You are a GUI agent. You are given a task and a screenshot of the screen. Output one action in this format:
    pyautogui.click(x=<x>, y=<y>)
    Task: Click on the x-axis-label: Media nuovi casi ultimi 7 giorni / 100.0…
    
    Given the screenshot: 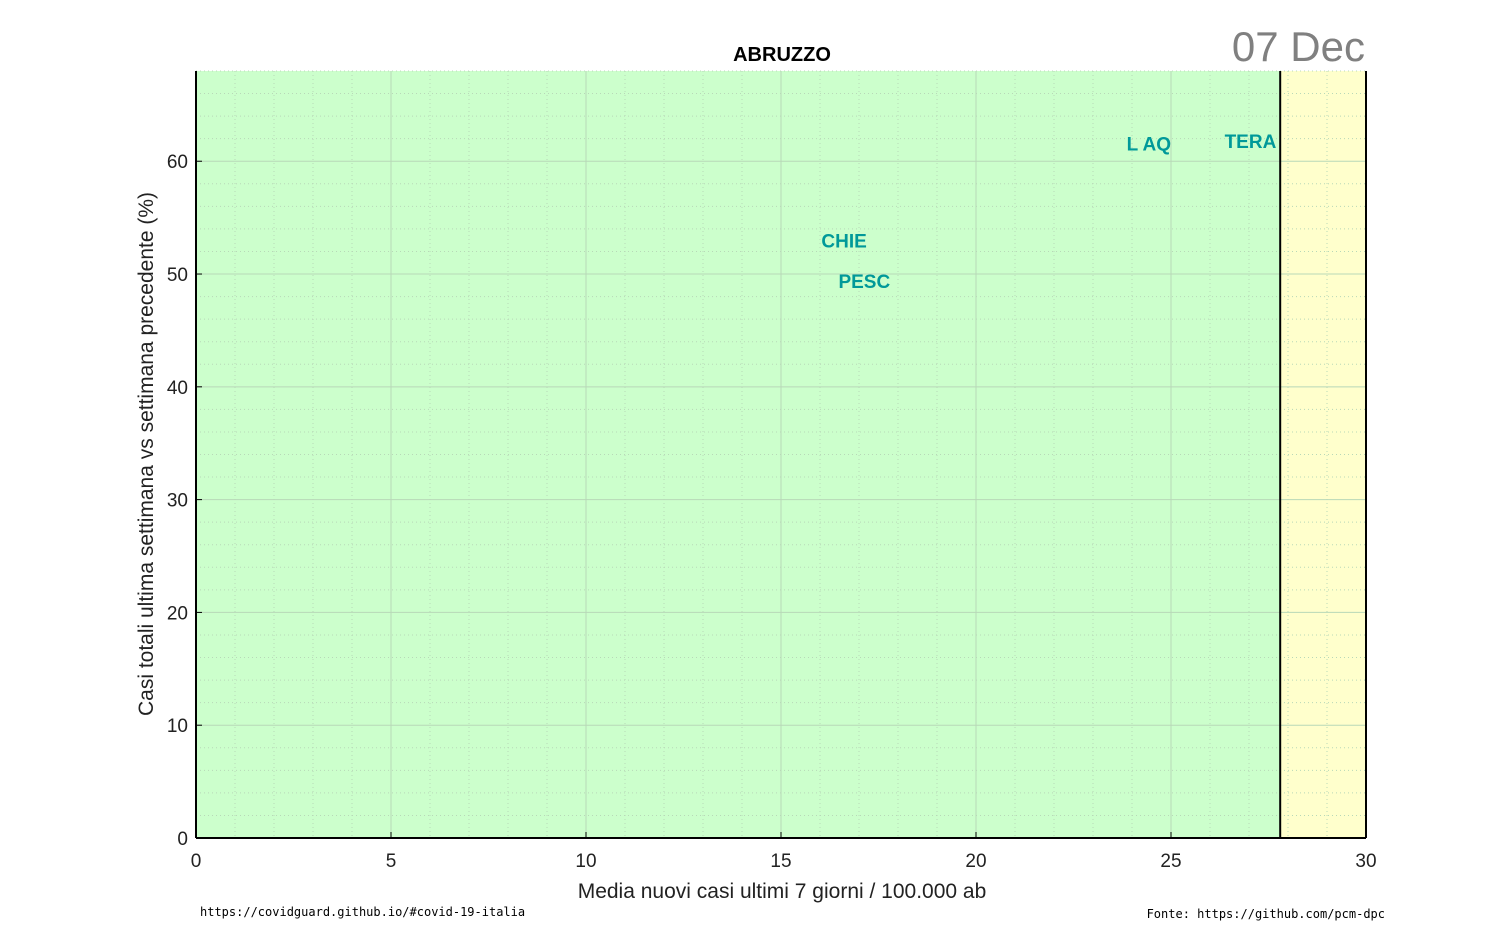 What is the action you would take?
    pyautogui.click(x=782, y=891)
    